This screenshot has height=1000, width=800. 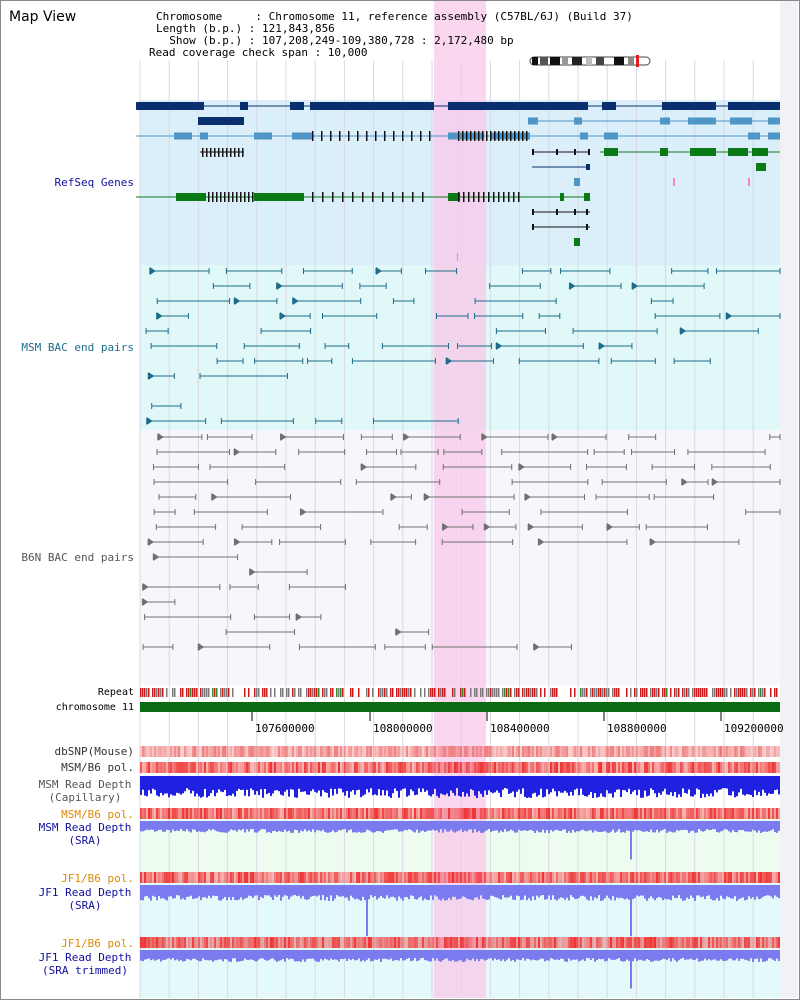 What do you see at coordinates (85, 892) in the screenshot?
I see `track-label-jf1-depth-sra: JF1 Read Depth` at bounding box center [85, 892].